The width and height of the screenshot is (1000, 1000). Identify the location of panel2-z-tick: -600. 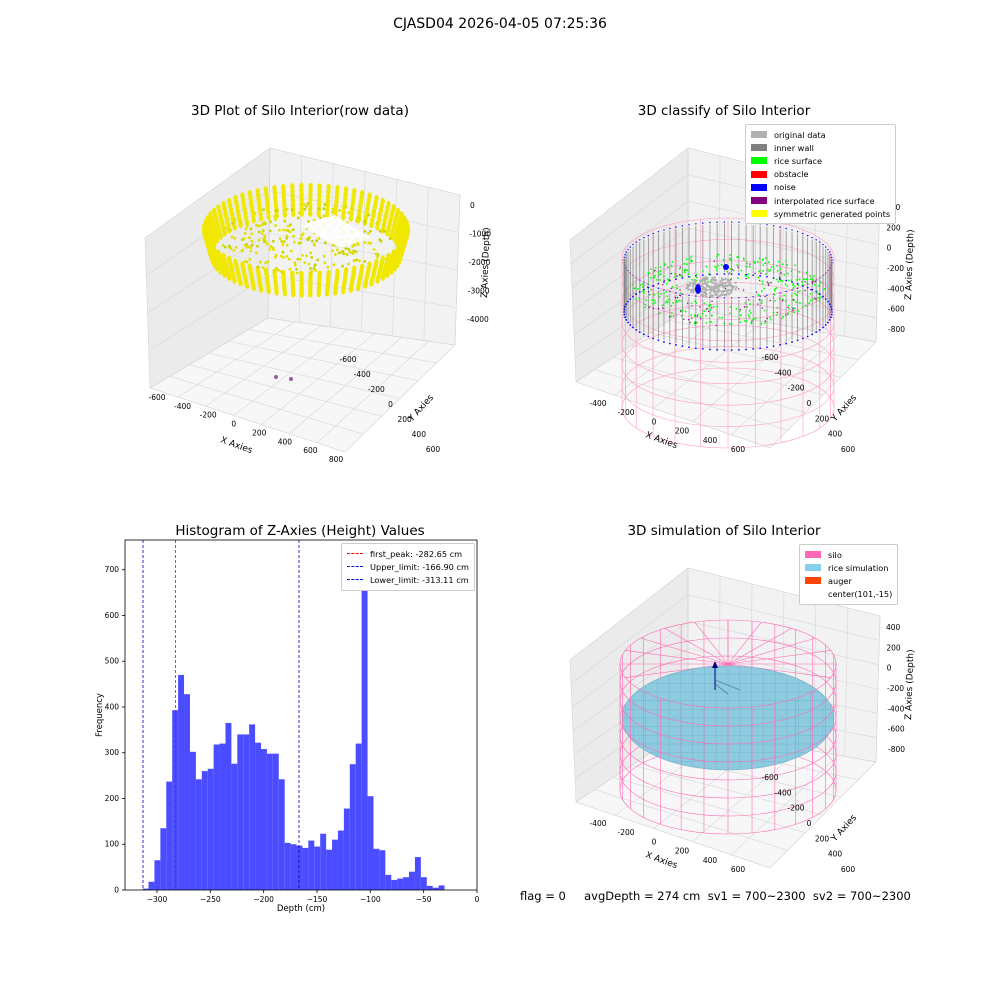
(896, 309).